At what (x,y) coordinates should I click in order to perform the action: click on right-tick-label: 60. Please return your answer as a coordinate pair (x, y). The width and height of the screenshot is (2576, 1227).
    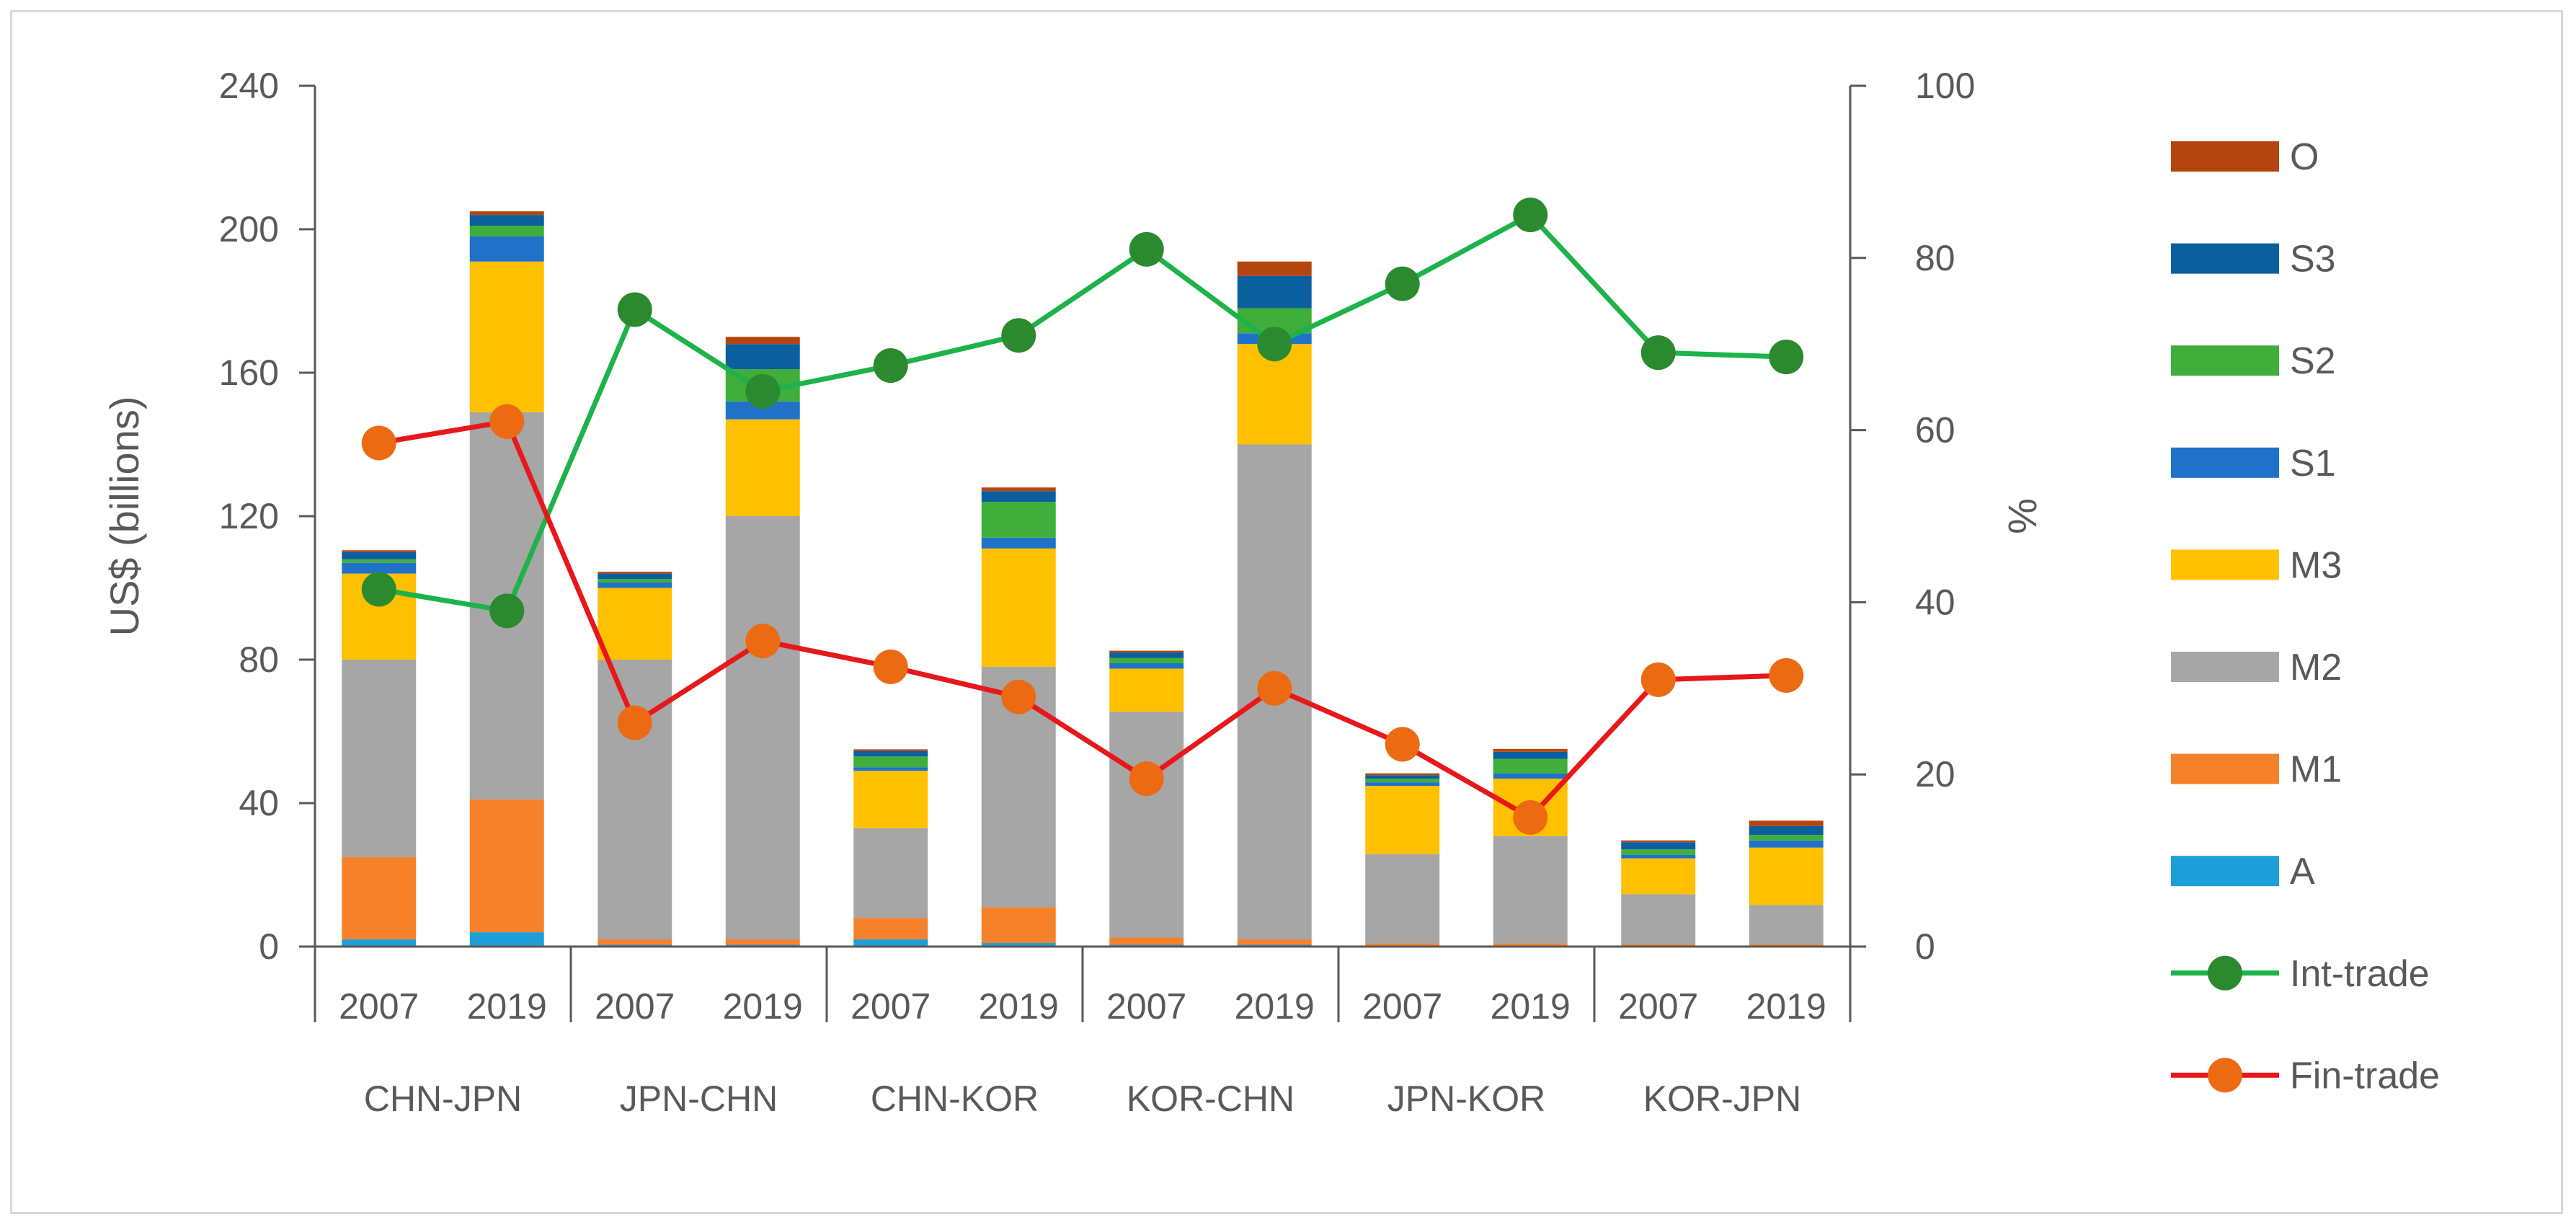
    Looking at the image, I should click on (1935, 431).